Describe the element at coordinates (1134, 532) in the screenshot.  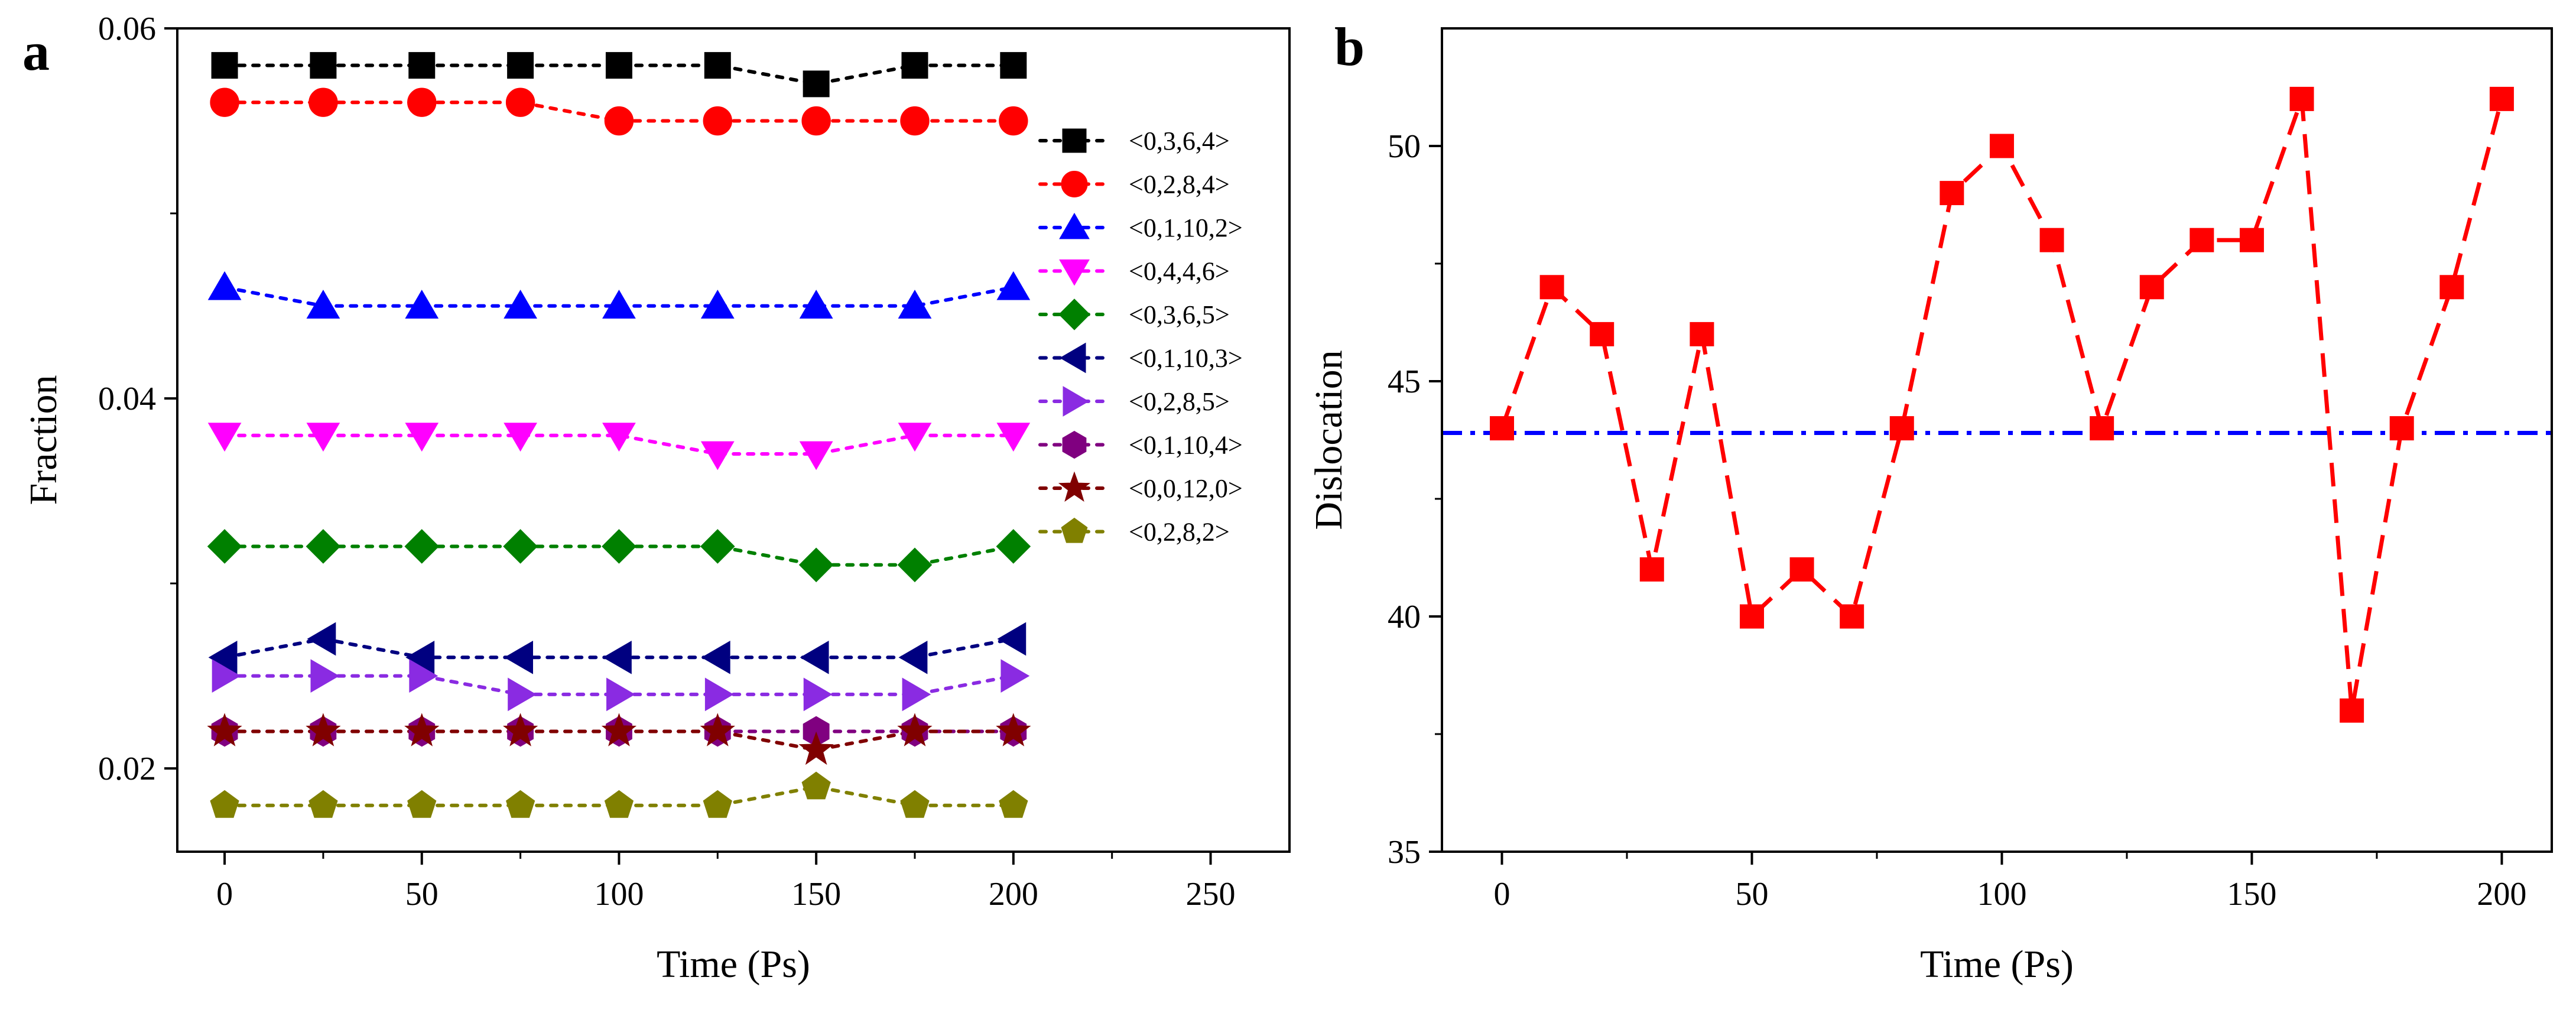
I see `legend-item: <0,2,8,2>` at that location.